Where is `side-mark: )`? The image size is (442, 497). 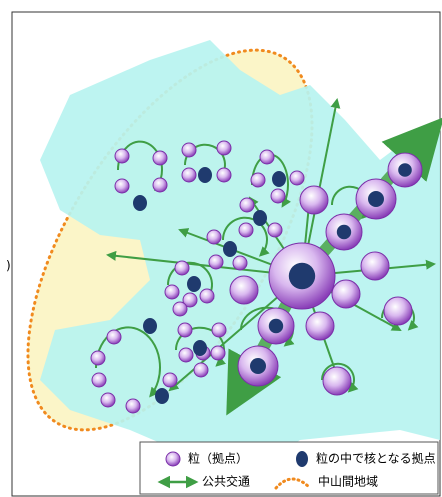
side-mark: ) is located at coordinates (8, 266).